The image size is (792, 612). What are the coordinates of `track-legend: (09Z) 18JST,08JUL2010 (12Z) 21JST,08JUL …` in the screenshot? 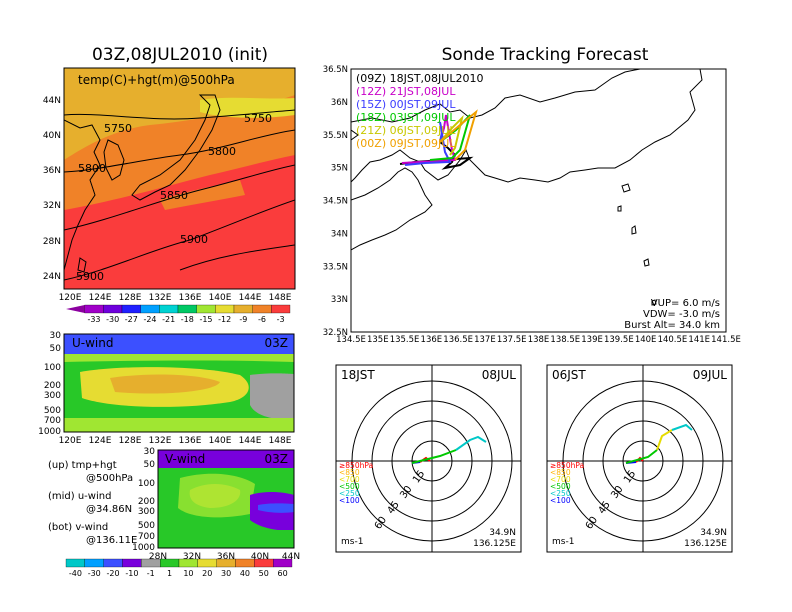 It's located at (419, 111).